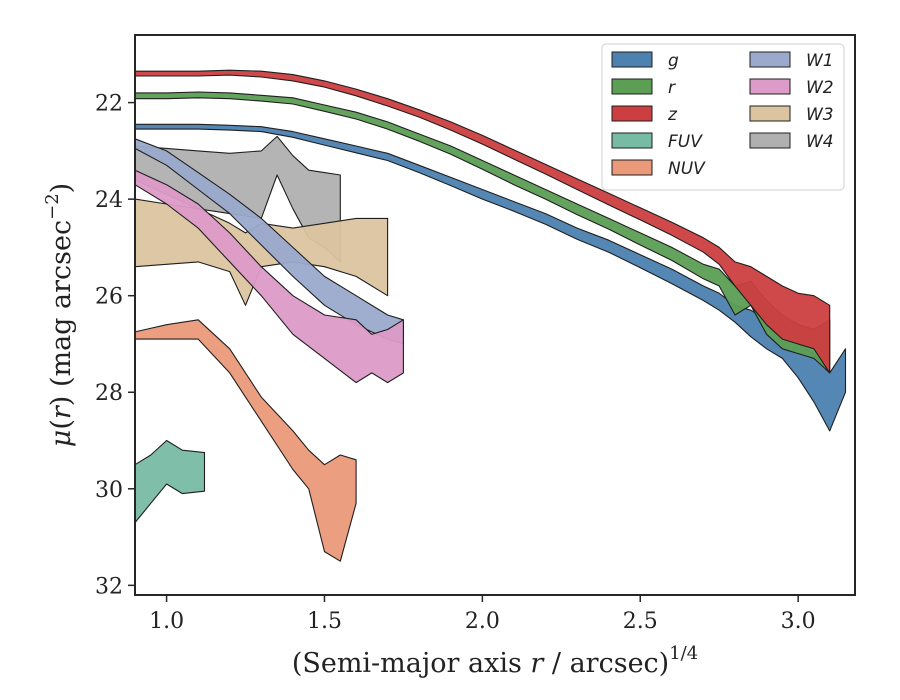  I want to click on legend-swatch-w2, so click(770, 86).